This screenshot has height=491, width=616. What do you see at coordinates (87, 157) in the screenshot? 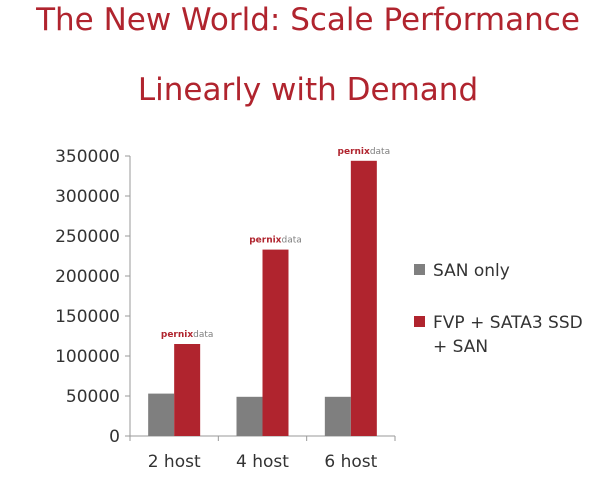
I see `y-tick-label: 350000` at bounding box center [87, 157].